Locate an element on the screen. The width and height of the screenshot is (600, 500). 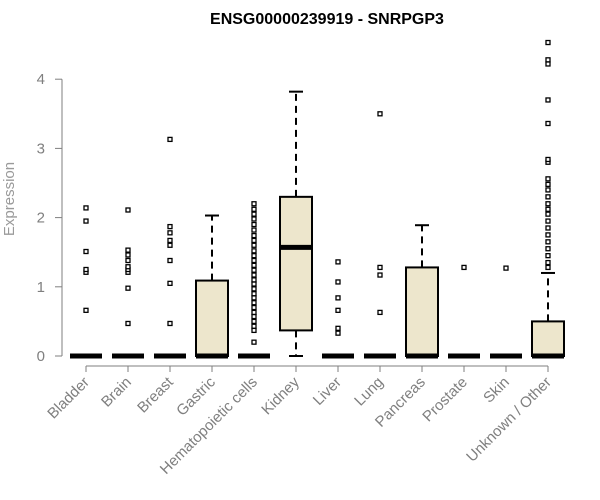
x-tick-label: Brain is located at coordinates (116, 392).